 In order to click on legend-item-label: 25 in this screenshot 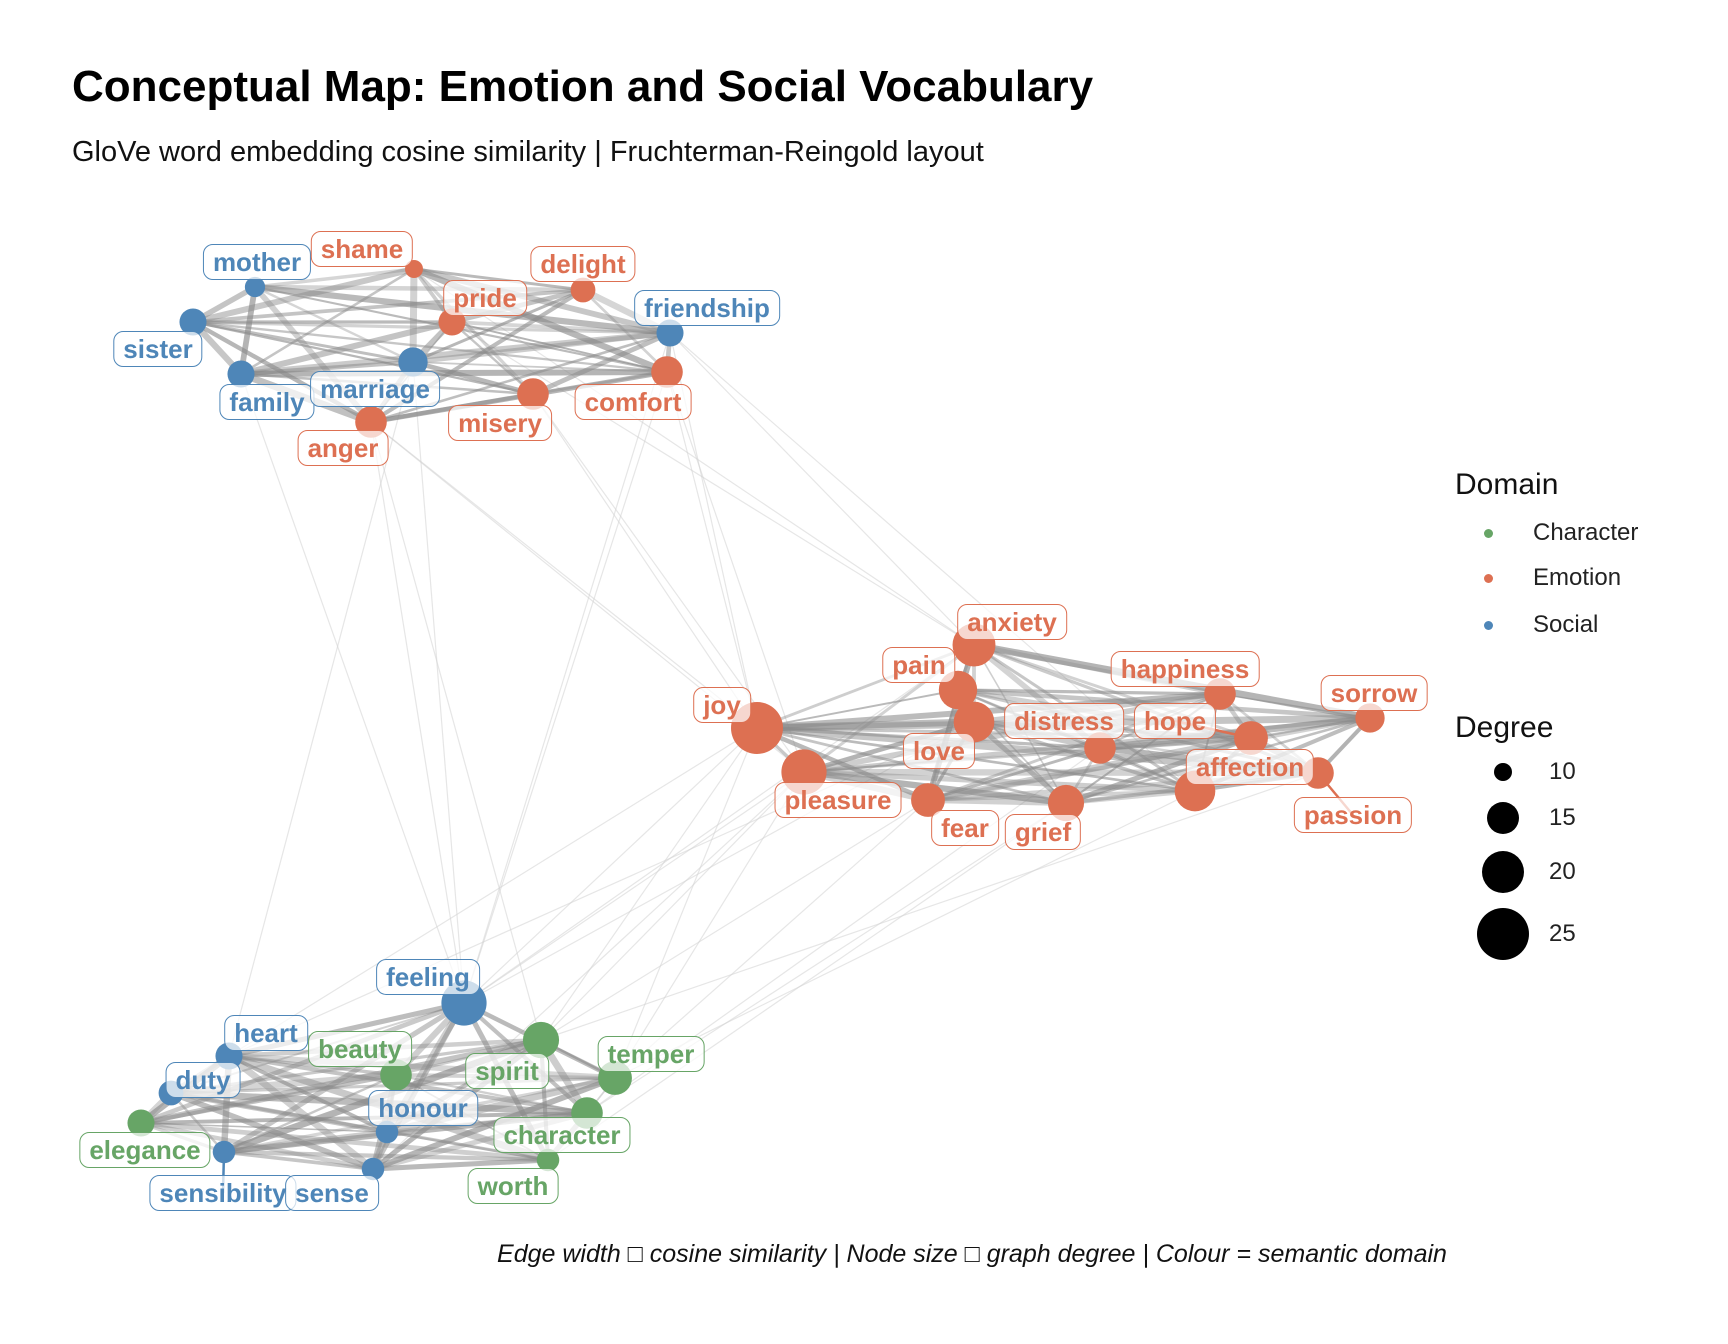, I will do `click(1562, 933)`.